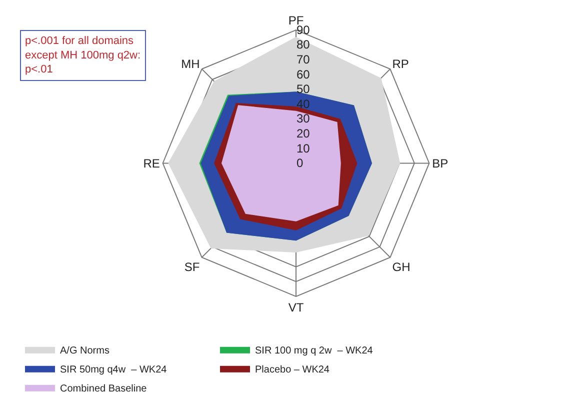 The image size is (582, 412). I want to click on y-tick-label: 50, so click(303, 89).